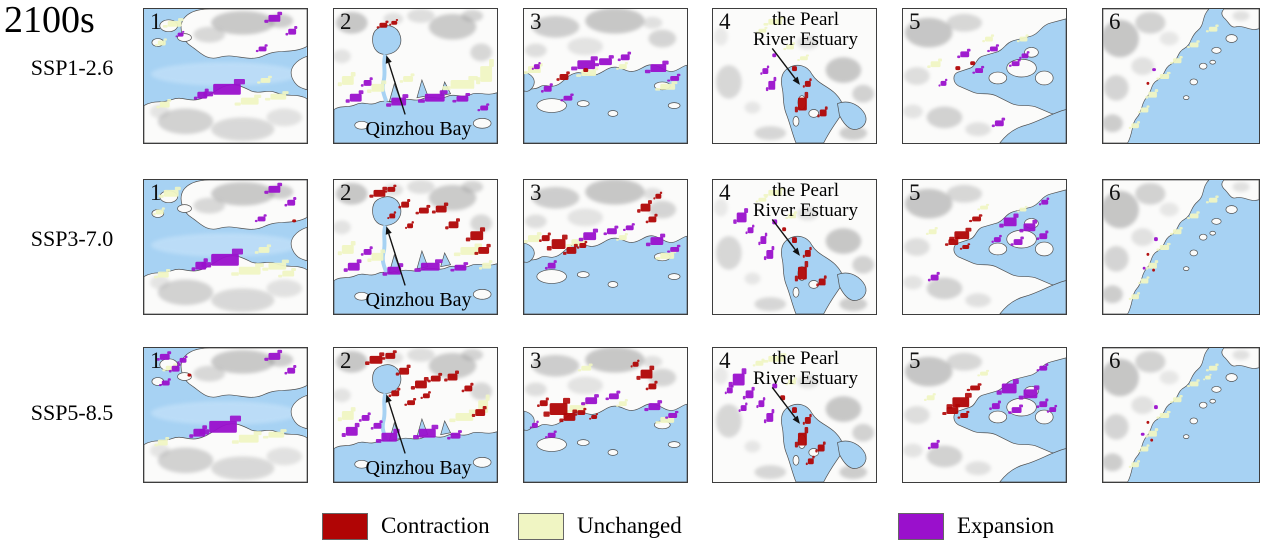 This screenshot has width=1269, height=552. I want to click on map-panel-row3-col5: 5, so click(984, 415).